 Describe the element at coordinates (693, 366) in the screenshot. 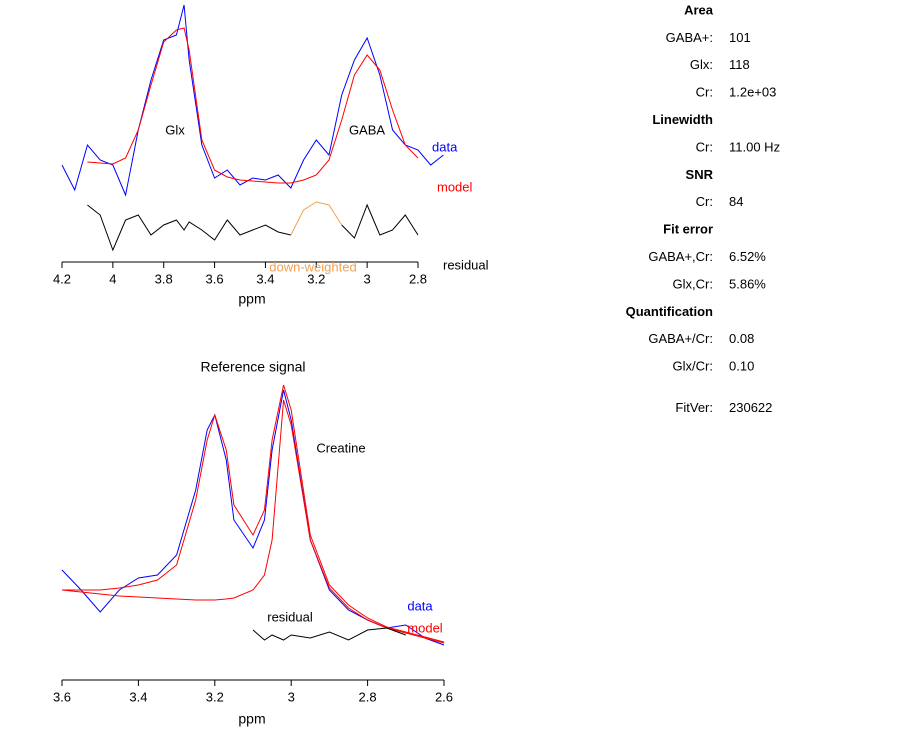

I see `result-label: Glx/Cr:` at that location.